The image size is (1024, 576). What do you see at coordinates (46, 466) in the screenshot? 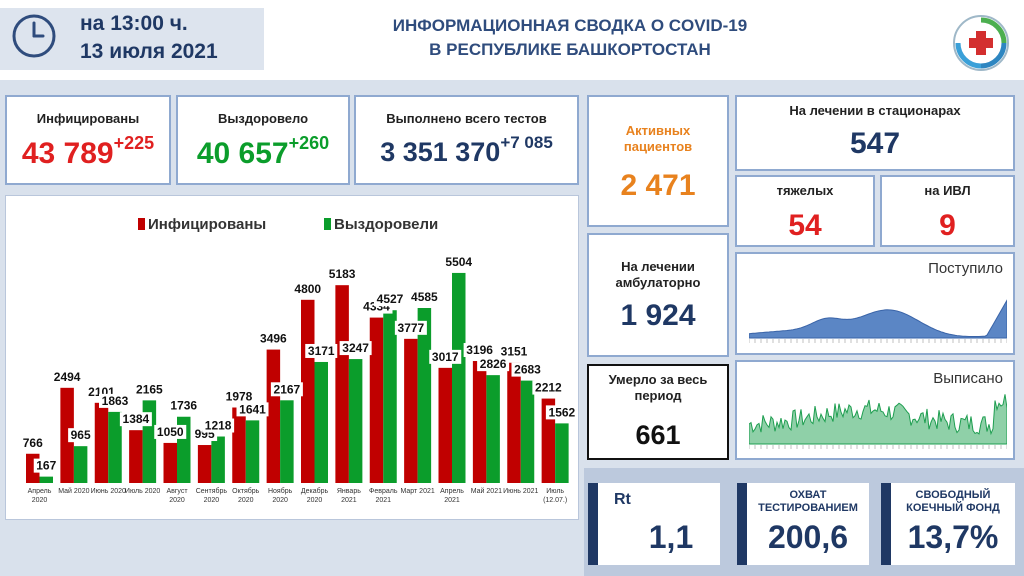
I see `data-label-1-0: 167` at bounding box center [46, 466].